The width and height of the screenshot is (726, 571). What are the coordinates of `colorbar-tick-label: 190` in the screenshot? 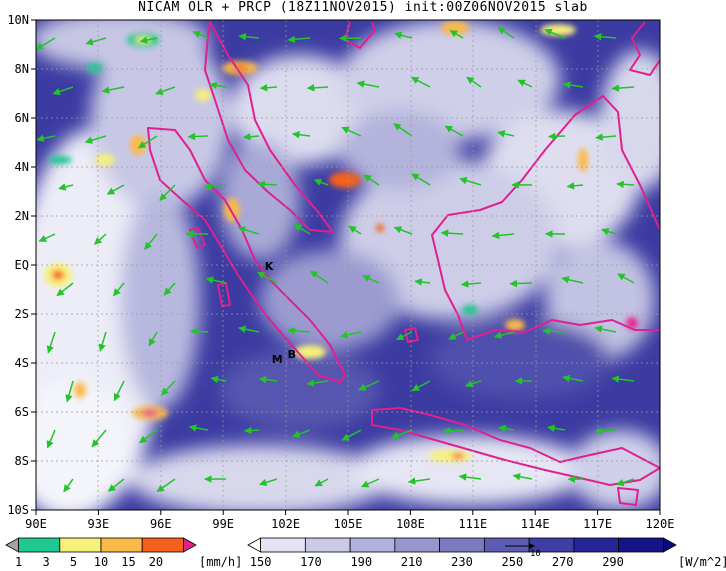 It's located at (361, 562).